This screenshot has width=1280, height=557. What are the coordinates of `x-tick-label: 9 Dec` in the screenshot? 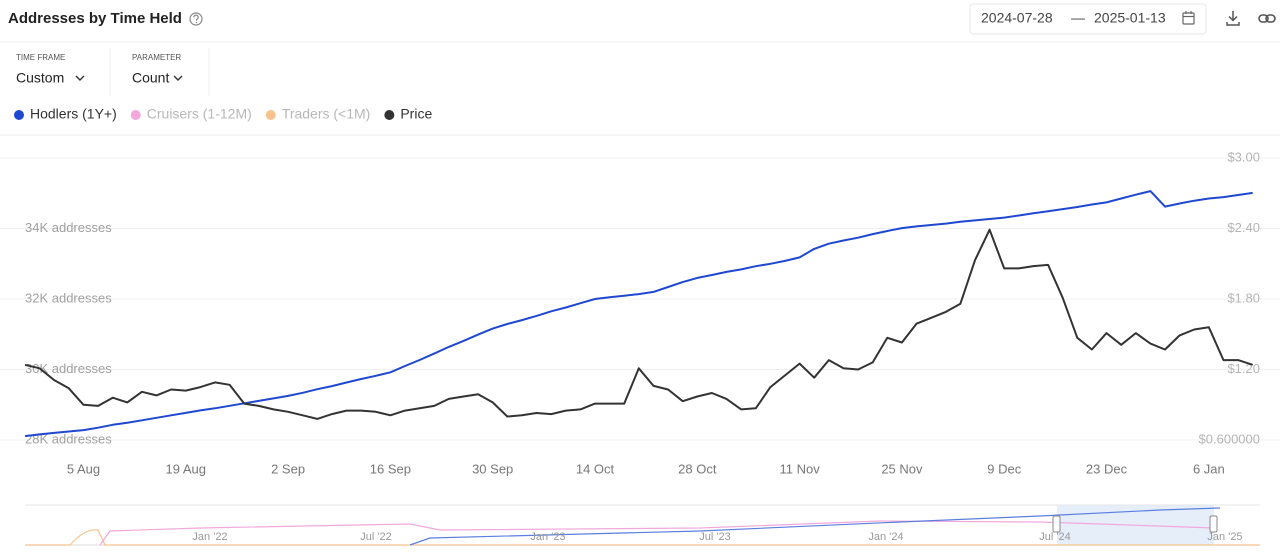 It's located at (1004, 468).